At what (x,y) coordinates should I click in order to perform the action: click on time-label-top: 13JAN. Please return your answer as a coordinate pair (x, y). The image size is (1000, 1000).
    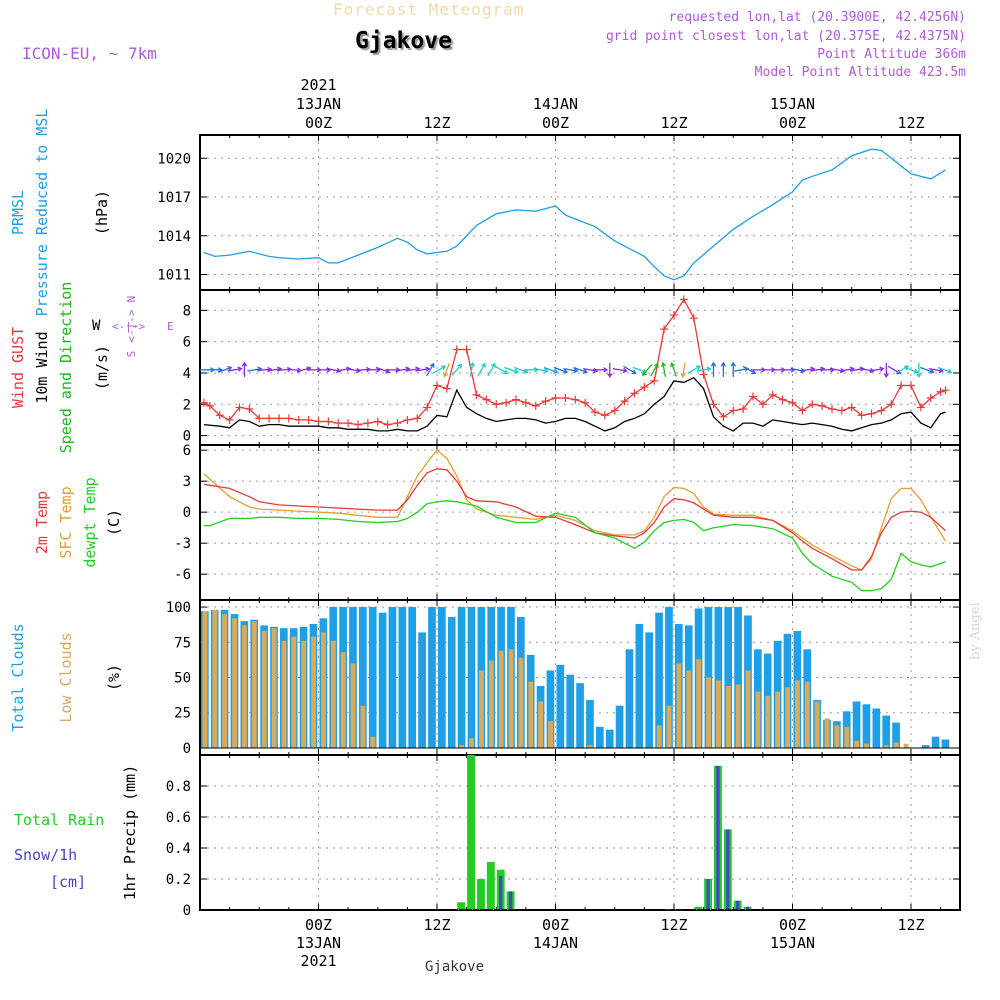
    Looking at the image, I should click on (318, 104).